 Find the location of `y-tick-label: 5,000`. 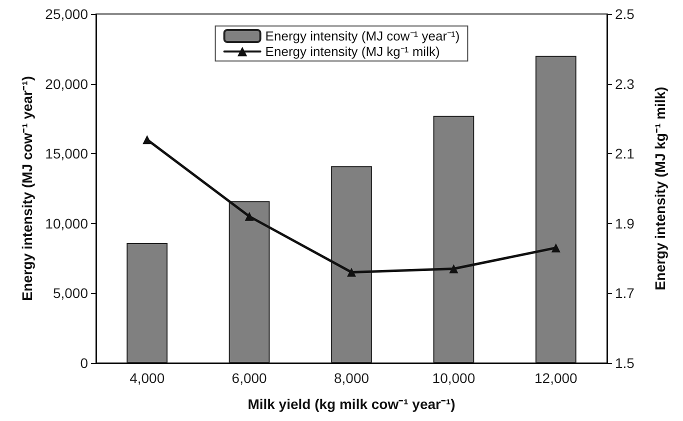

y-tick-label: 5,000 is located at coordinates (70, 293).